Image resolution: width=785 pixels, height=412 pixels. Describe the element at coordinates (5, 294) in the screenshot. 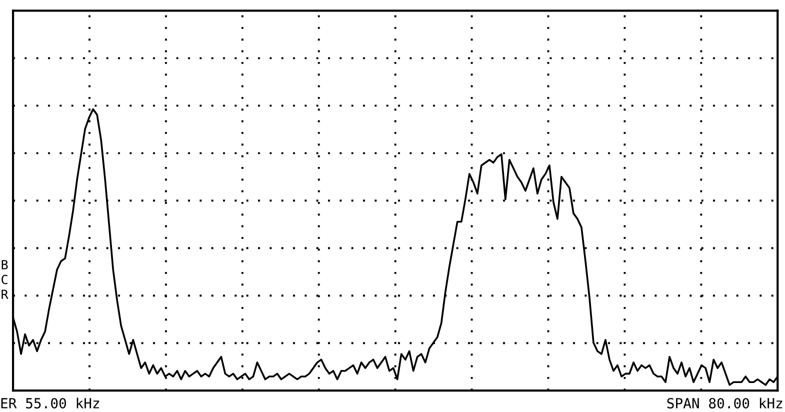

I see `text: R` at that location.